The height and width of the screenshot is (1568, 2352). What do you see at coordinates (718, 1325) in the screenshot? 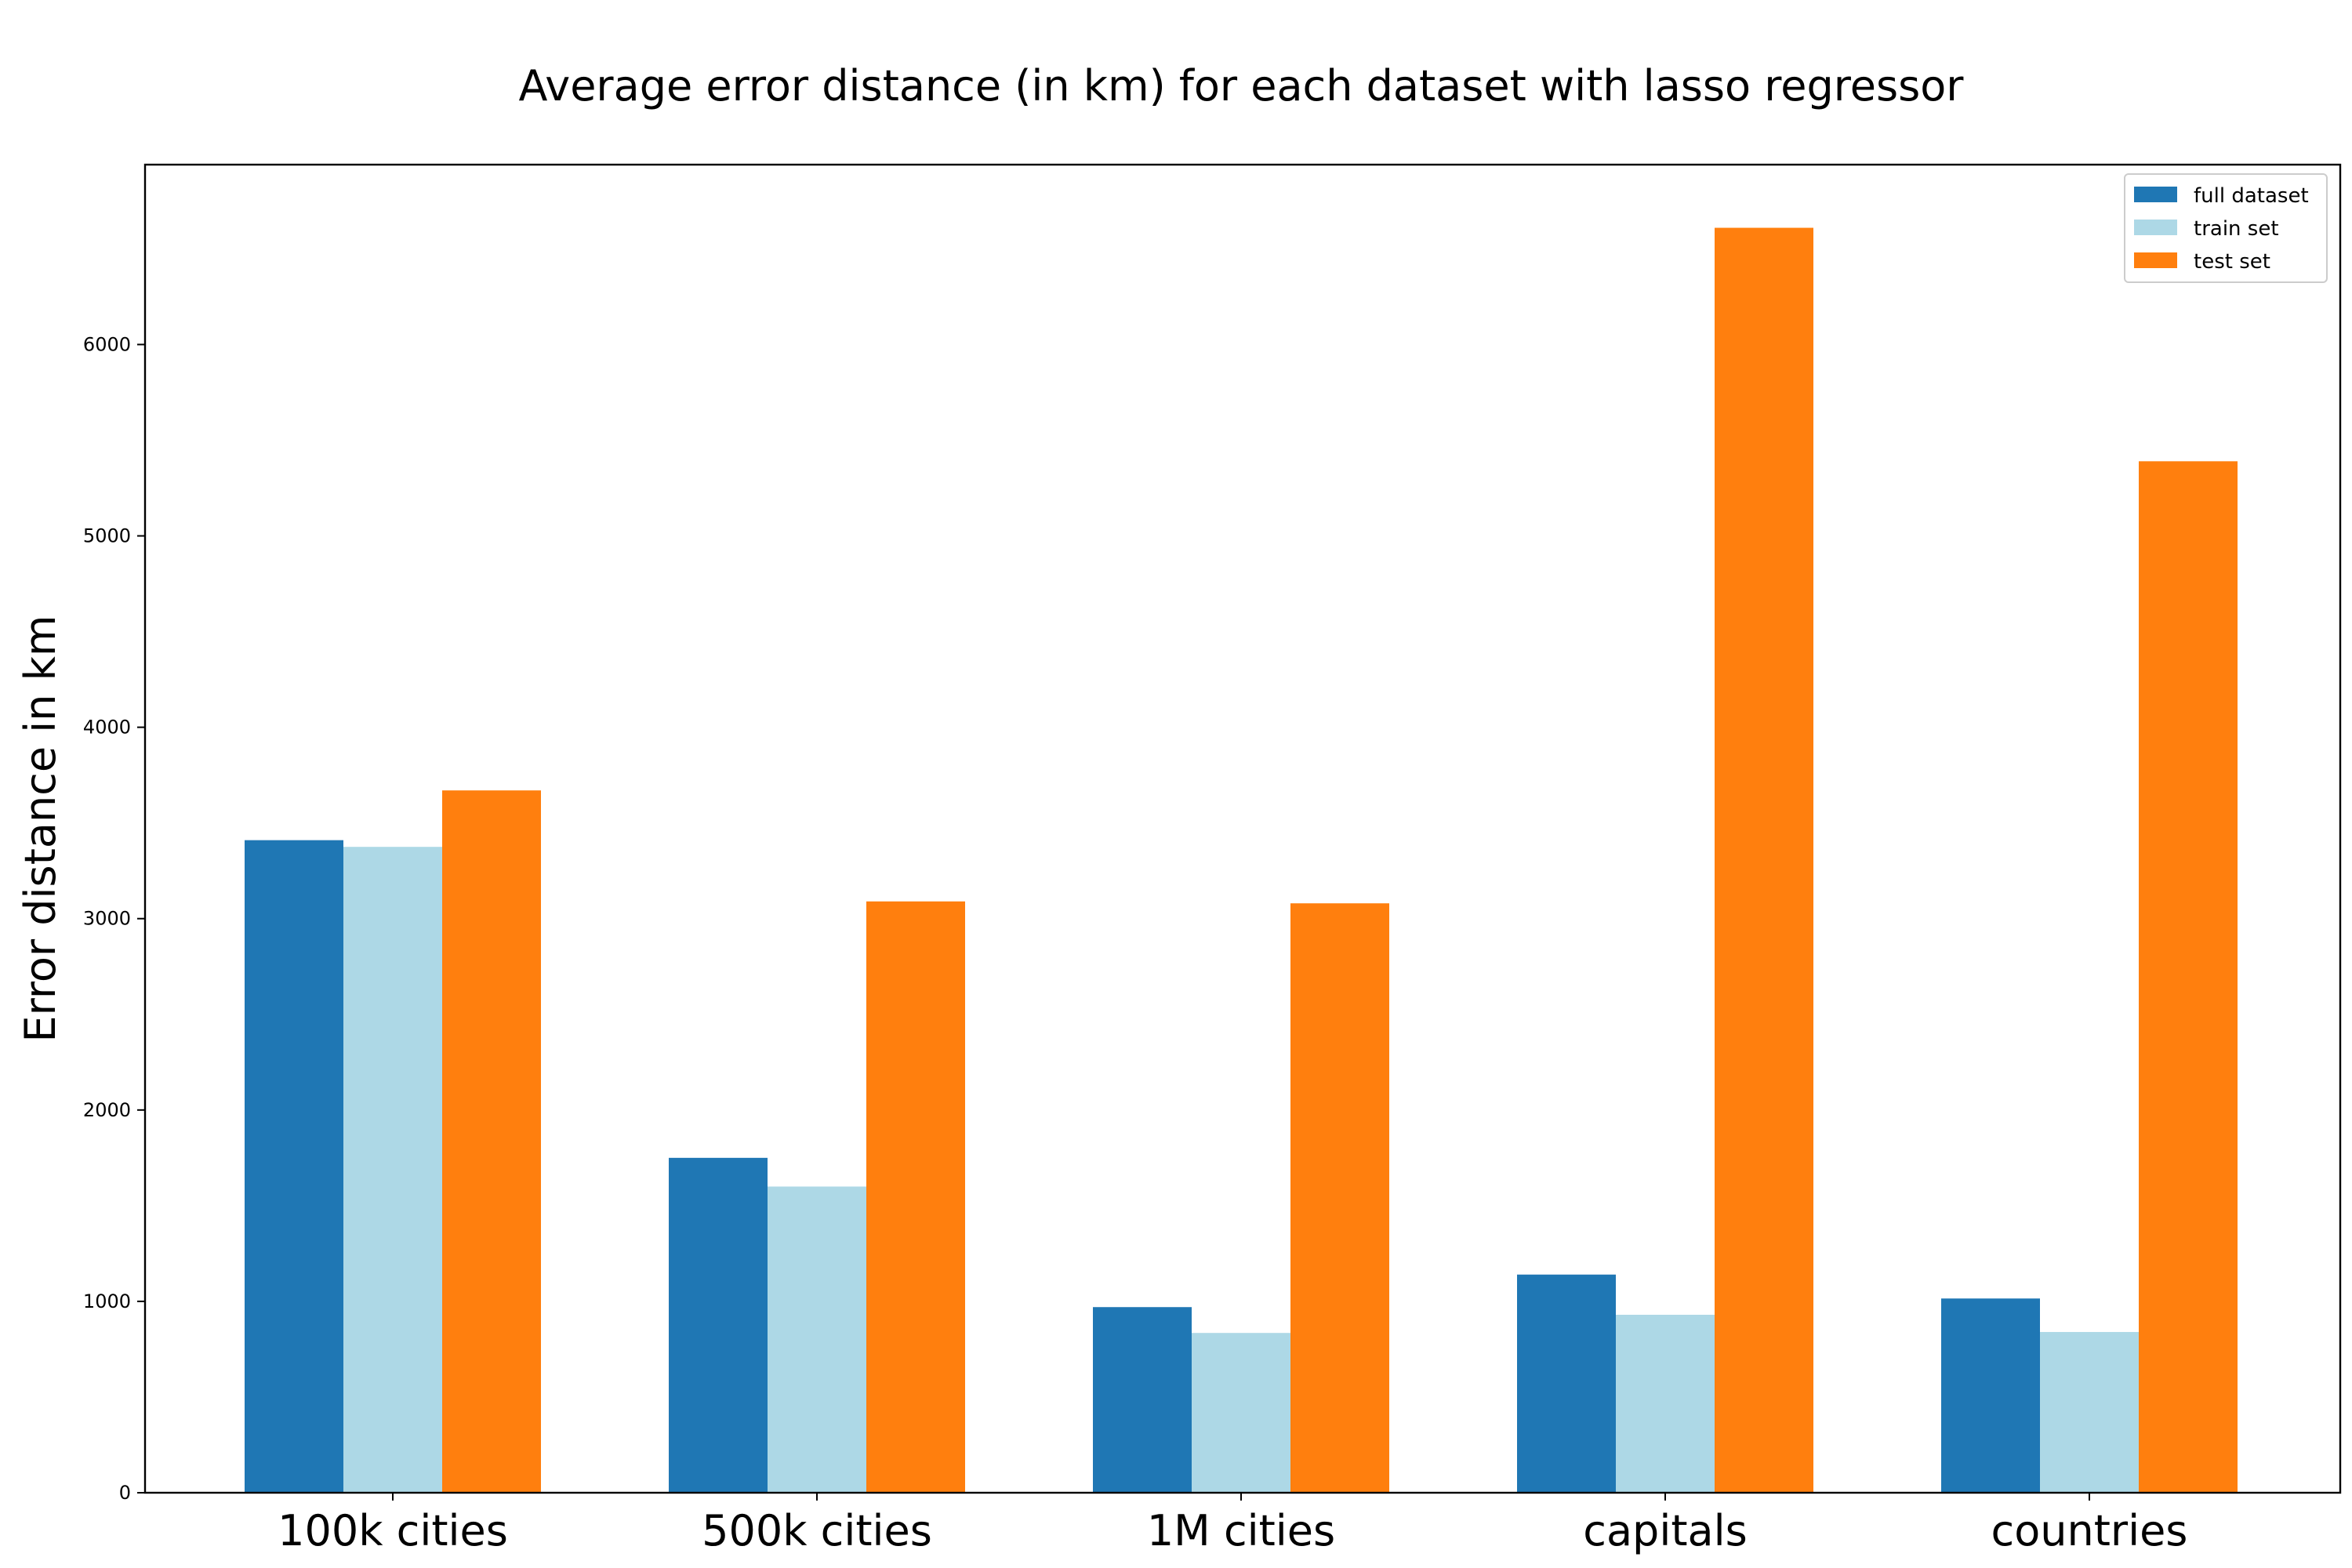
I see `bar-full-dataset-500k-cities` at bounding box center [718, 1325].